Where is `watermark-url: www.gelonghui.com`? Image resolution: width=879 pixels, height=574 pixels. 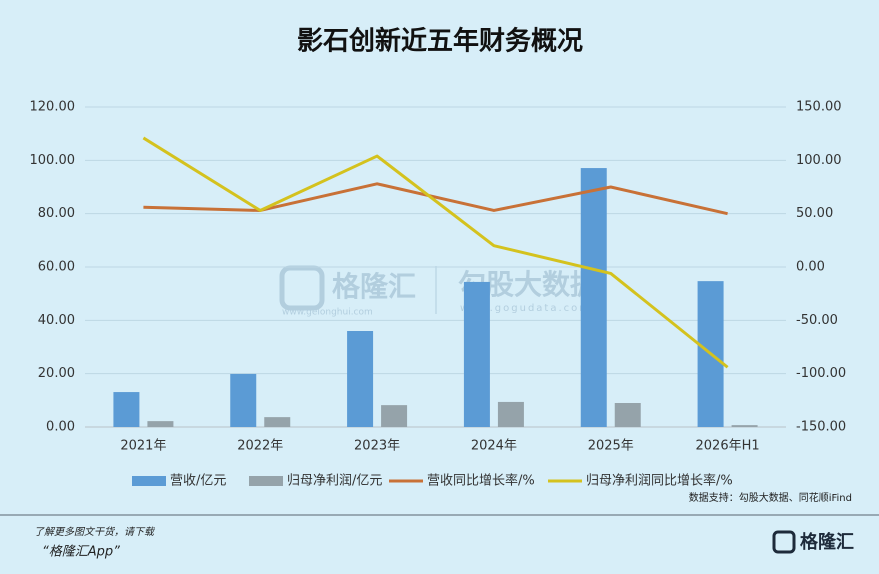 watermark-url: www.gelonghui.com is located at coordinates (327, 313).